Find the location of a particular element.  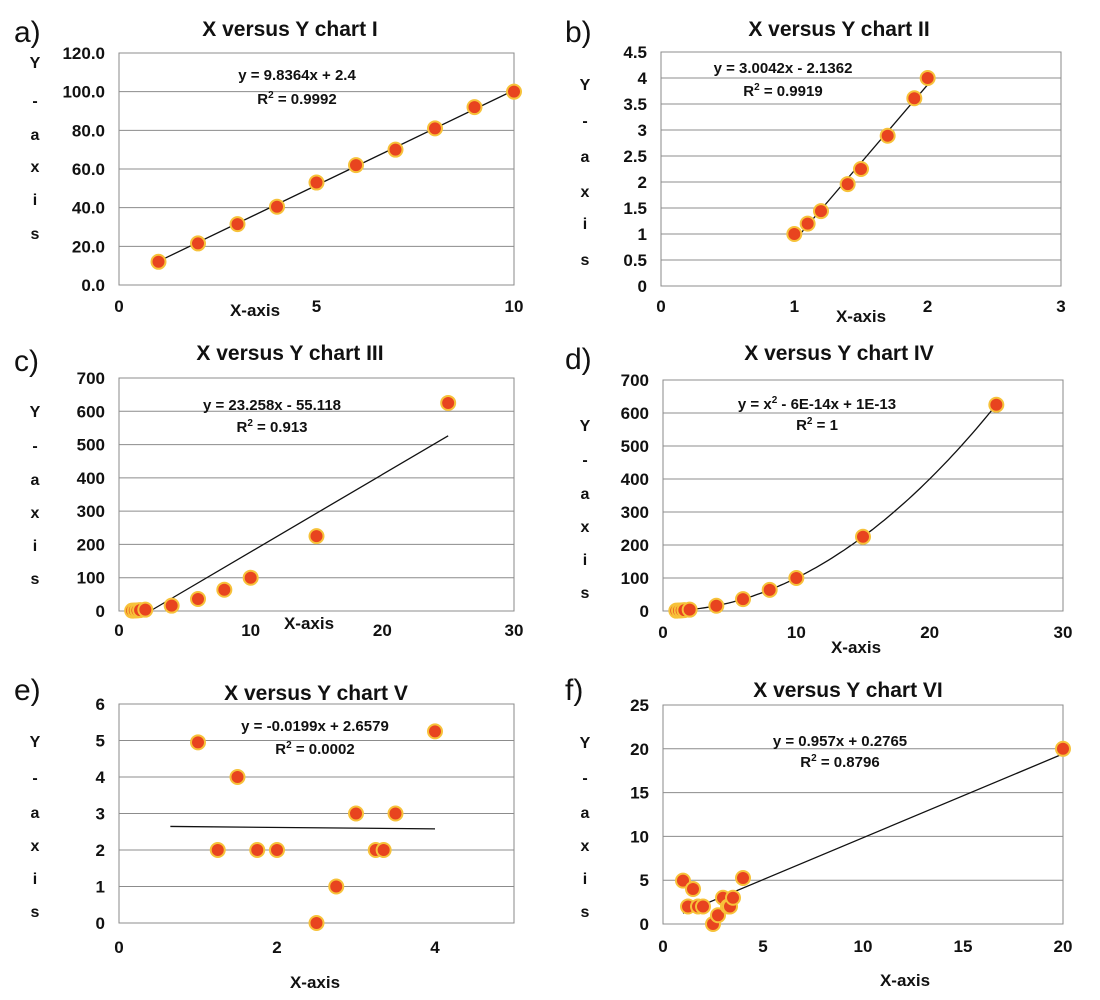

y-tick-label: 3 is located at coordinates (642, 130).